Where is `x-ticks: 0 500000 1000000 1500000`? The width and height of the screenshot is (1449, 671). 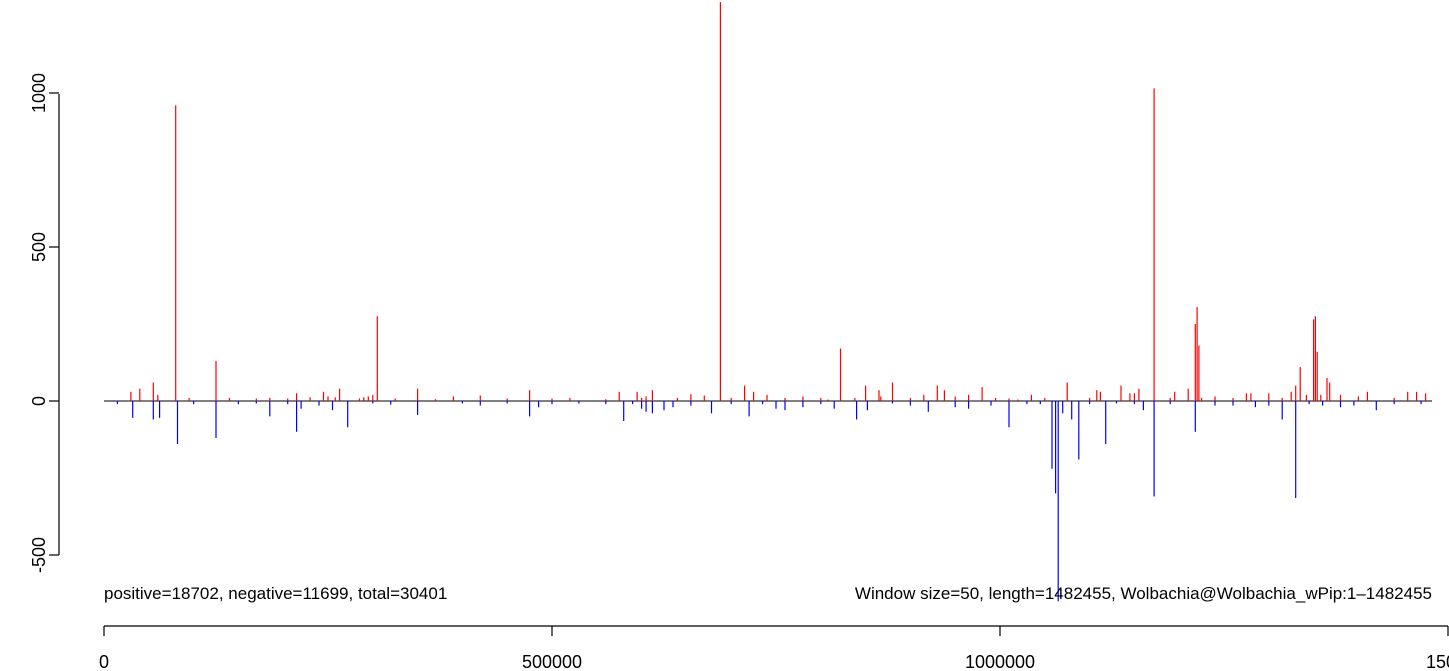
x-ticks: 0 500000 1000000 1500000 is located at coordinates (774, 648).